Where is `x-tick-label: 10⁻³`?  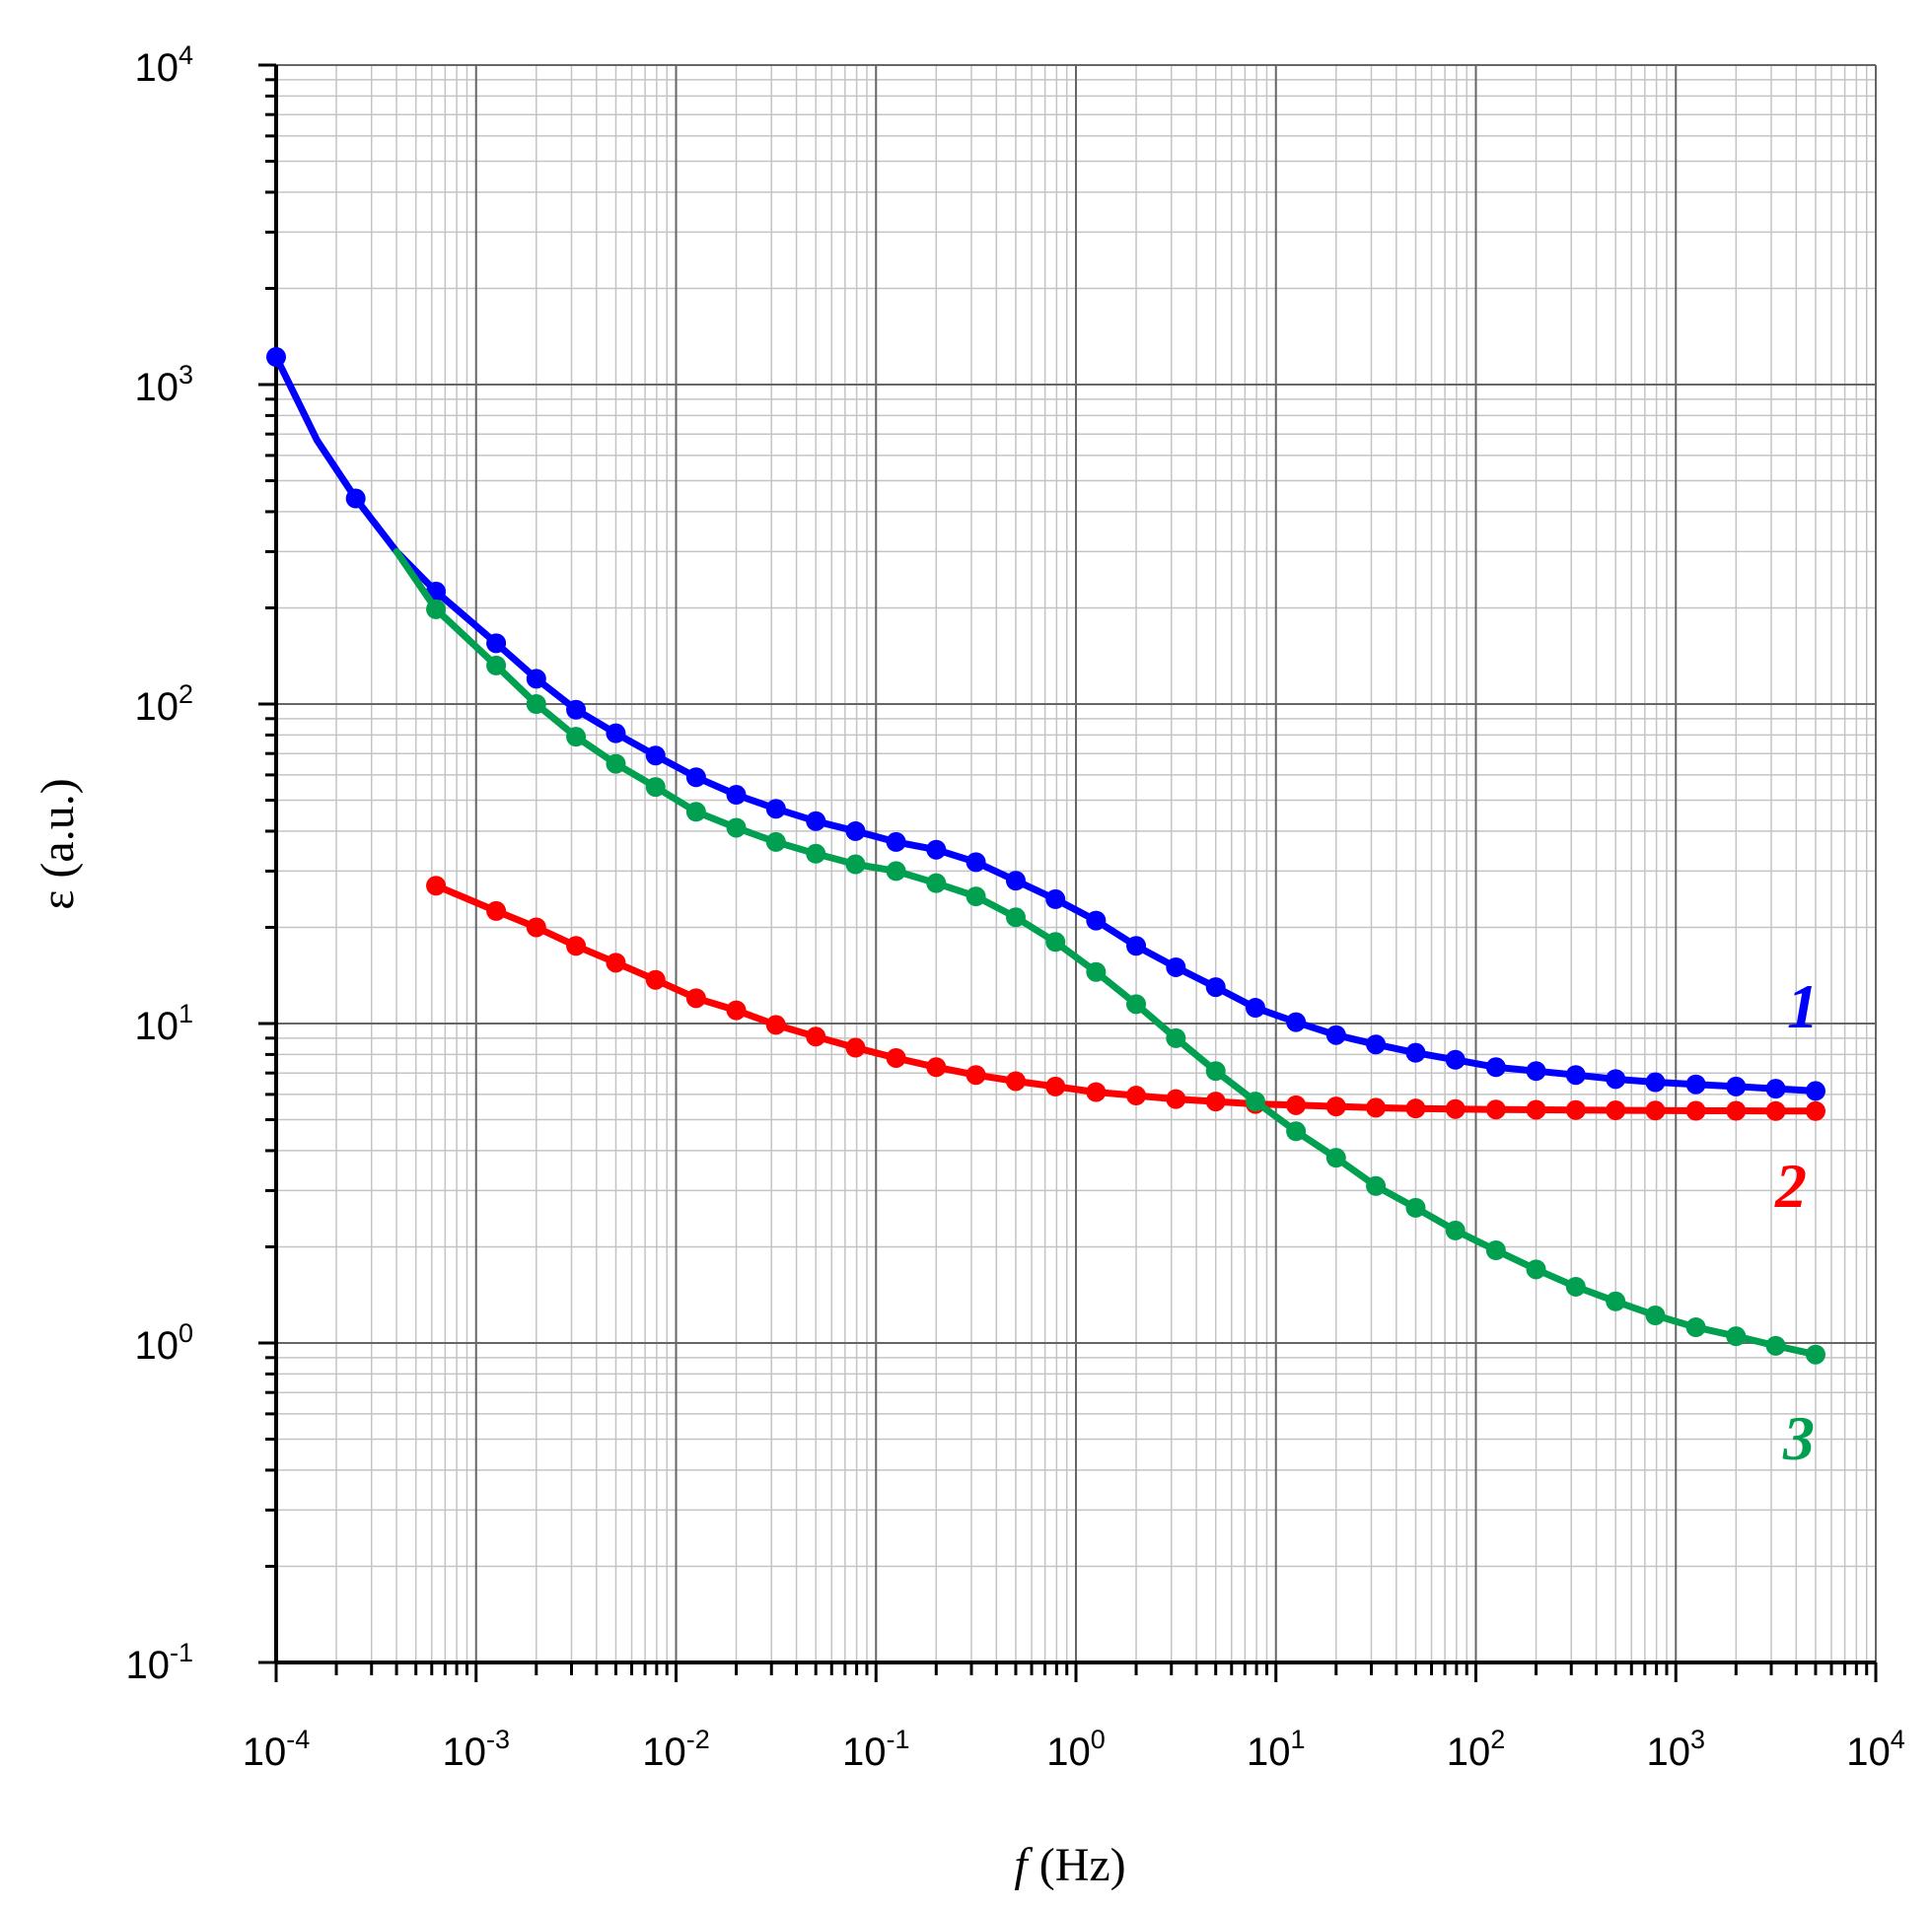
x-tick-label: 10⁻³ is located at coordinates (476, 1749).